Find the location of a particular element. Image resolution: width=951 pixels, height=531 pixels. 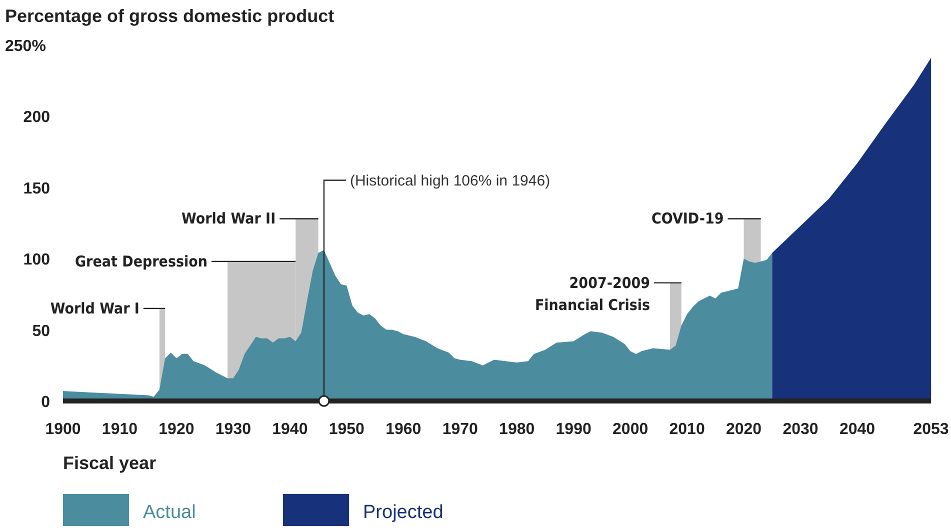

x-tick-label: 1930 is located at coordinates (233, 429).